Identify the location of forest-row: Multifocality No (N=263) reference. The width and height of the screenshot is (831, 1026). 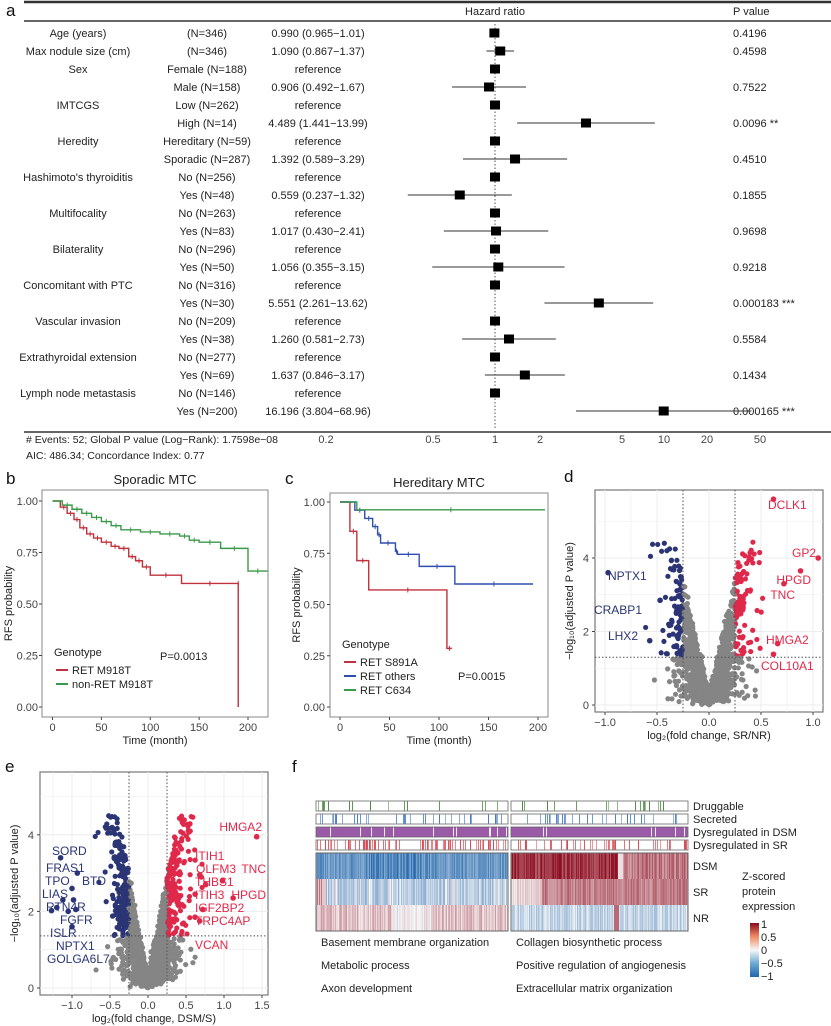
(274, 214).